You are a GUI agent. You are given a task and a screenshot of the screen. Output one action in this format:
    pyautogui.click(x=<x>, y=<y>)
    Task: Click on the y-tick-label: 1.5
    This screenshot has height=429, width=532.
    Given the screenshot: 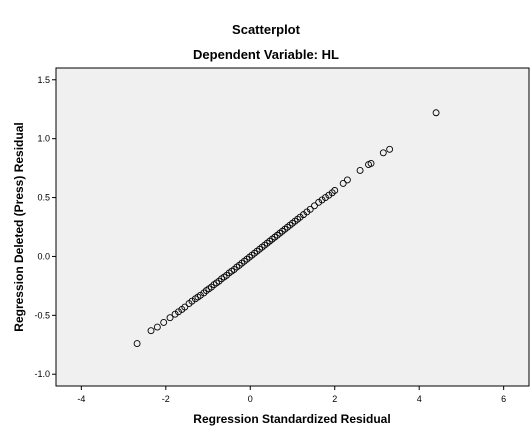 What is the action you would take?
    pyautogui.click(x=43, y=80)
    